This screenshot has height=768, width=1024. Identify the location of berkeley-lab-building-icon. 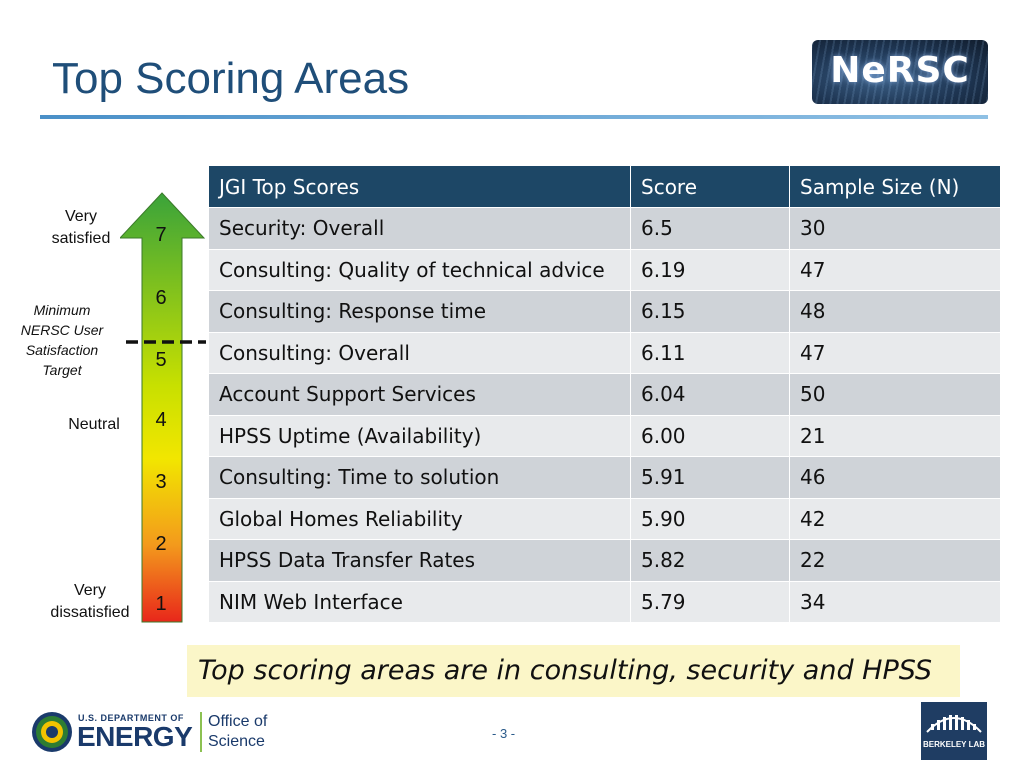
(954, 724).